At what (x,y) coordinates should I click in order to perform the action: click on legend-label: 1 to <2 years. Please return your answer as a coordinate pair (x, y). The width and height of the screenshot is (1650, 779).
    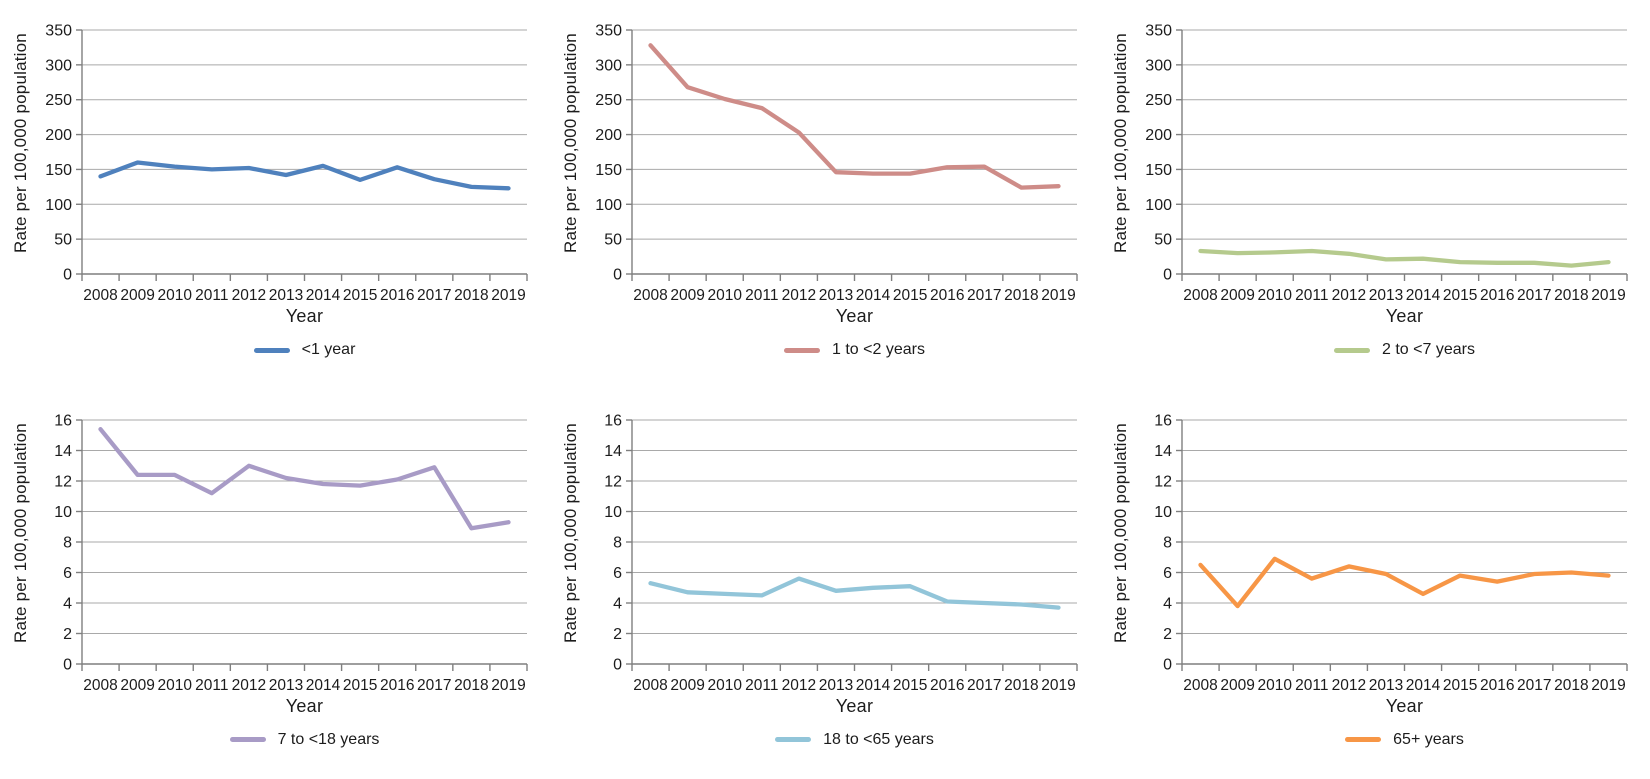
    Looking at the image, I should click on (878, 349).